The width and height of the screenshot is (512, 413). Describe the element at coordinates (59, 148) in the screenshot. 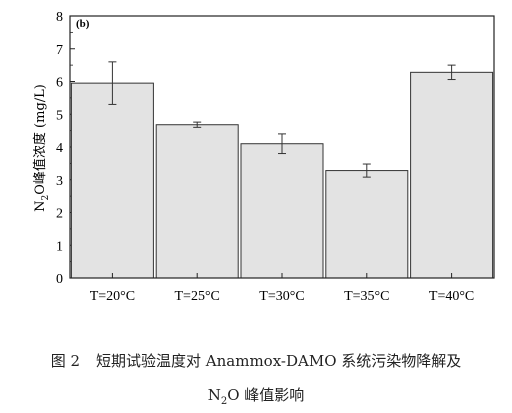

I see `y-tick-label: 4` at that location.